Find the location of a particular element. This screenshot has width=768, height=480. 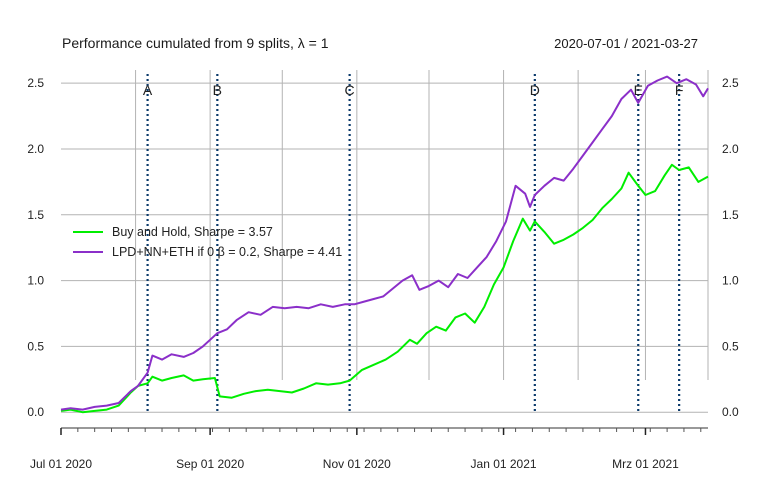

legend-label-lpd: LPD+NN+ETH if 0 β = 0.2, Sharpe = 4.41 is located at coordinates (227, 252).